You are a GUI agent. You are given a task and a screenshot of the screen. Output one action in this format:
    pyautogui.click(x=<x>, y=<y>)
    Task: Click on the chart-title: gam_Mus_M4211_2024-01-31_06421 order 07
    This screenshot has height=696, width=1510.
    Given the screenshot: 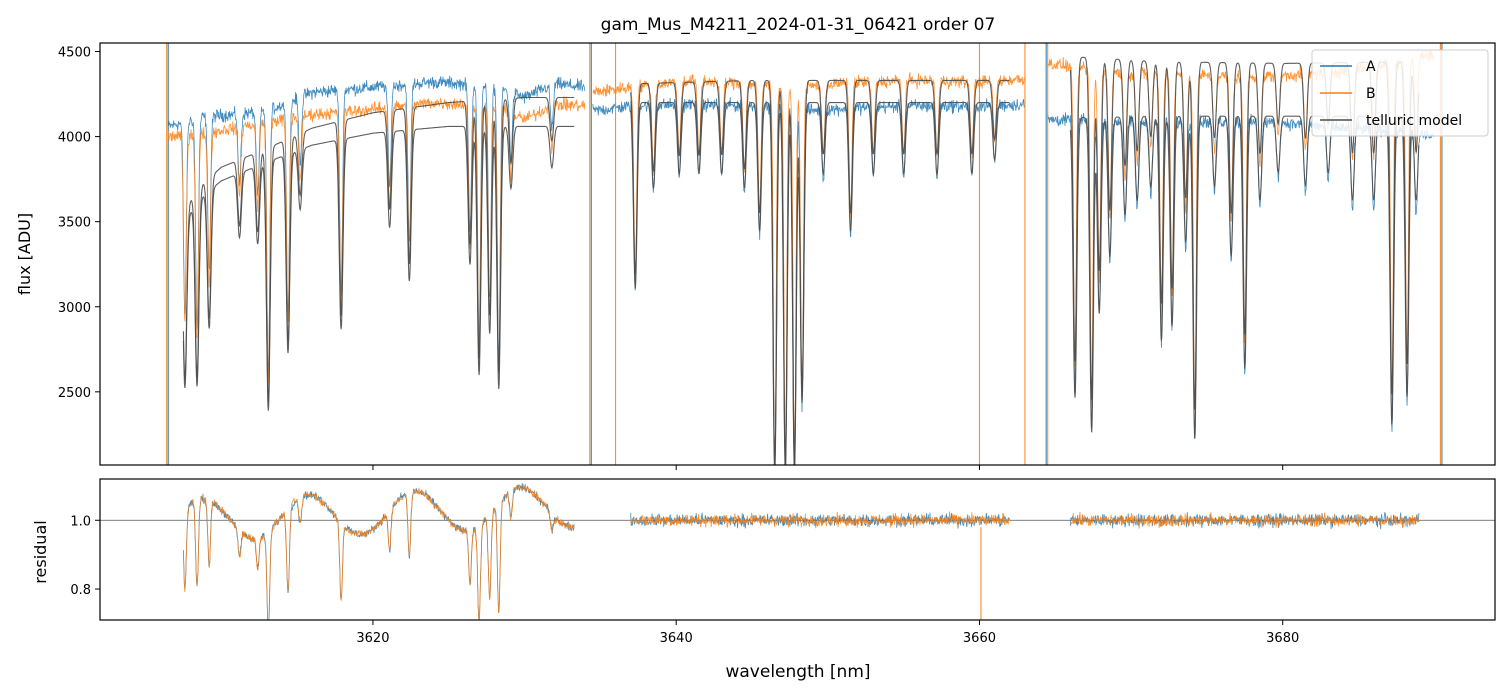 What is the action you would take?
    pyautogui.click(x=798, y=25)
    